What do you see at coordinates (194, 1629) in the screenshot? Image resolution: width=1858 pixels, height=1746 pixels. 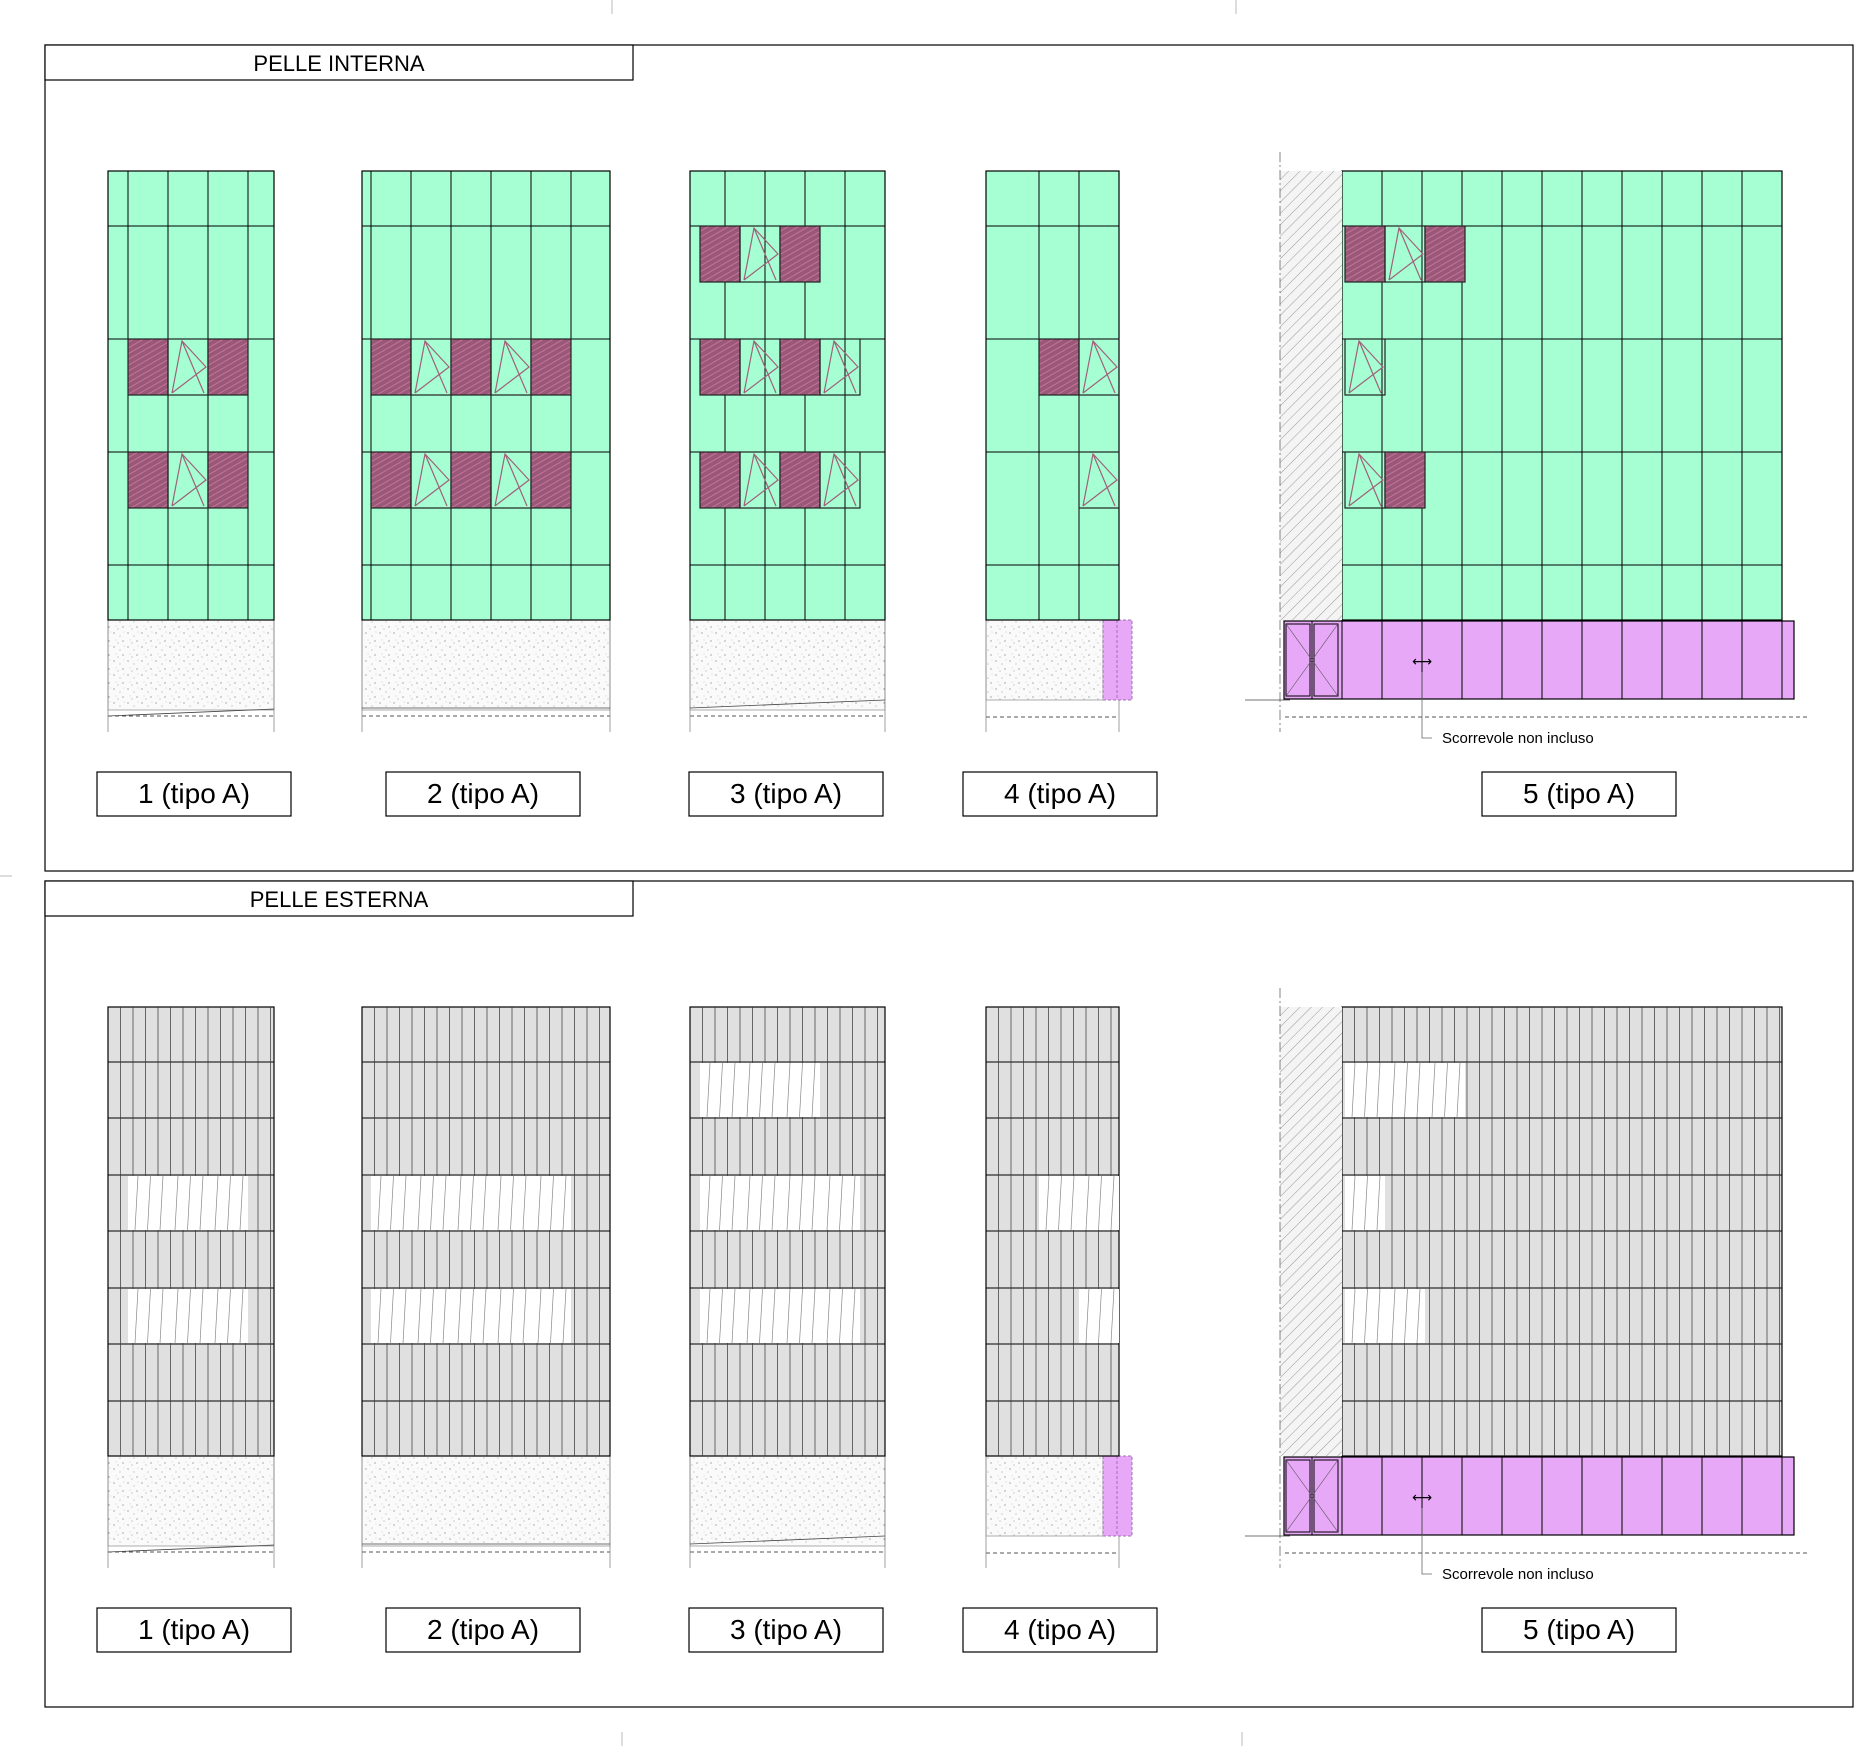 I see `label-text-1: 1 (tipo A)` at bounding box center [194, 1629].